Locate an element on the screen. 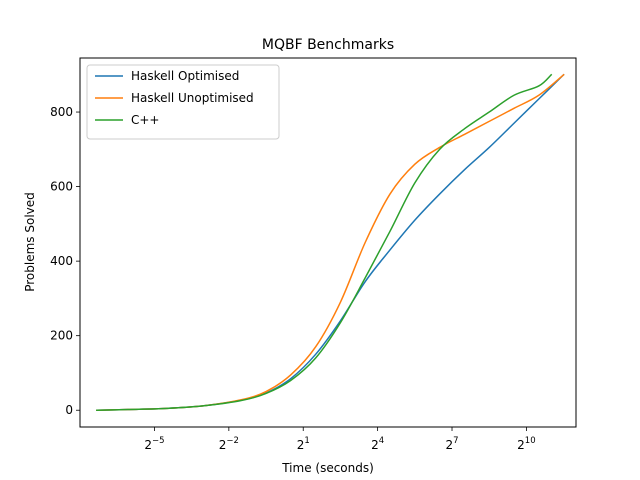 The height and width of the screenshot is (480, 640). x-tick-label: 27 is located at coordinates (451, 444).